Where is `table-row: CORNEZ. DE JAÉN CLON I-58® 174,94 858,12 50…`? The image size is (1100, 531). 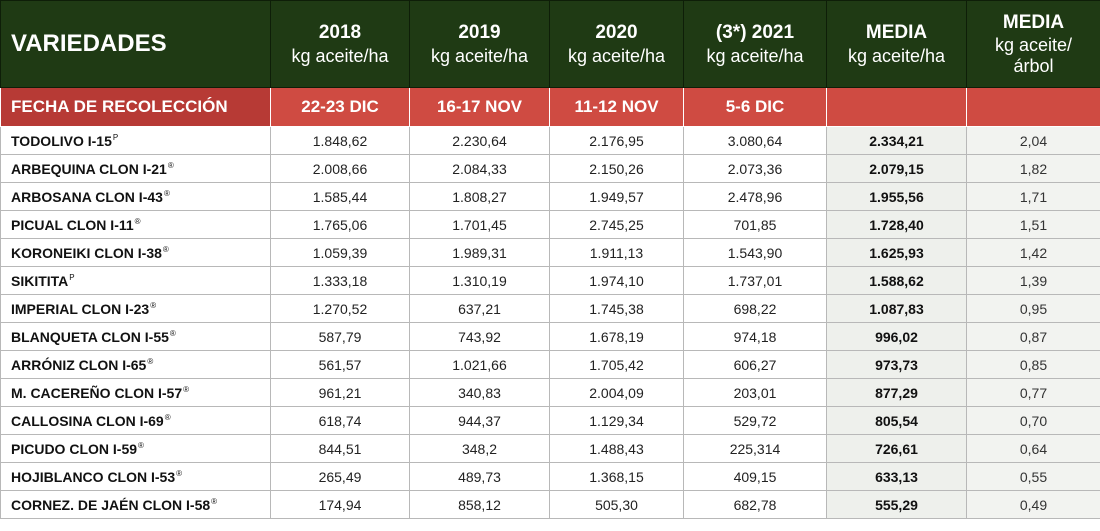 table-row: CORNEZ. DE JAÉN CLON I-58® 174,94 858,12 50… is located at coordinates (550, 504).